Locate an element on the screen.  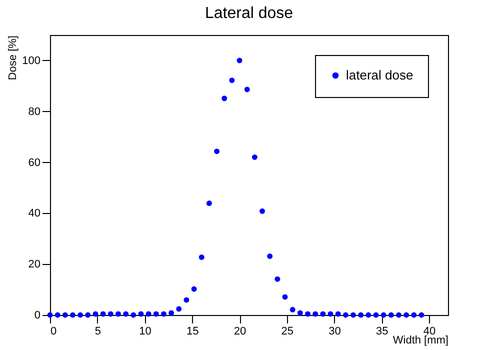
y-tick-label: 60 is located at coordinates (34, 162).